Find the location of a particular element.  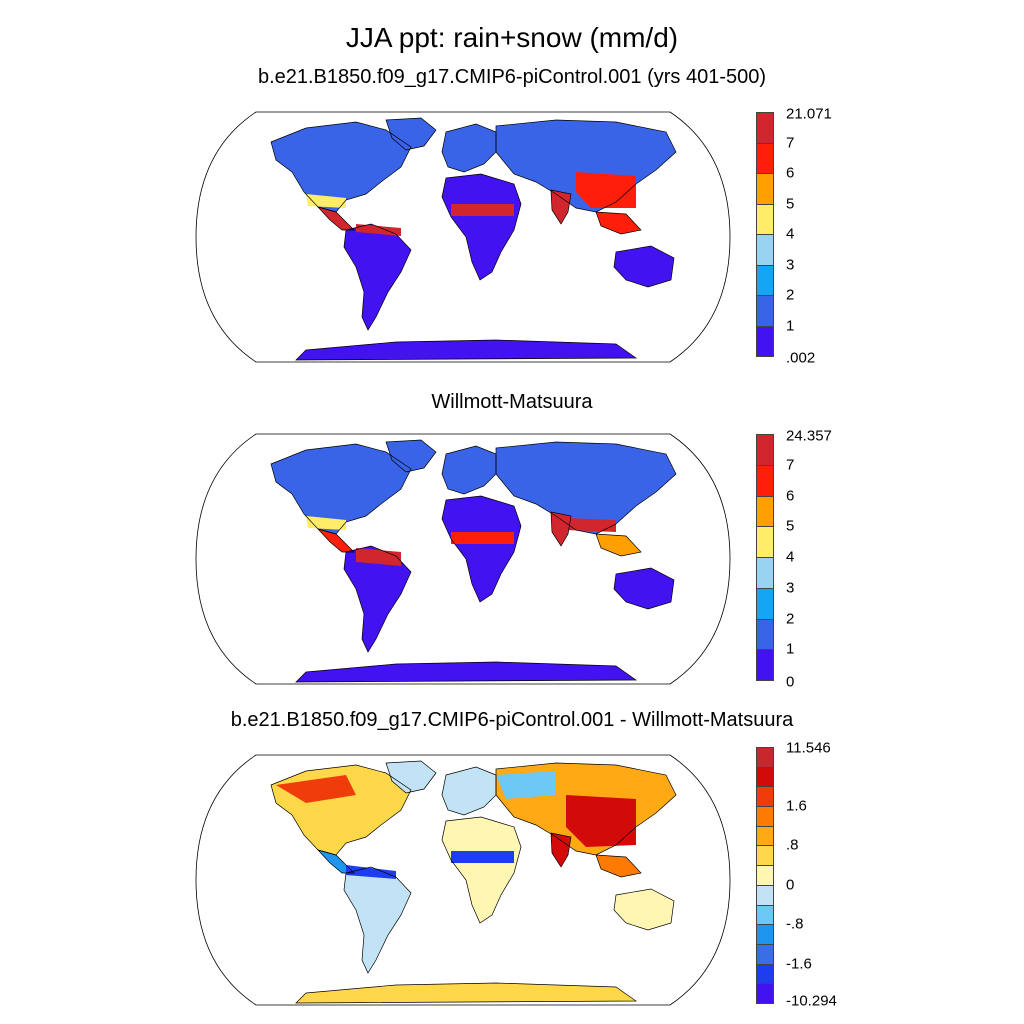

colorbar-label: 0 is located at coordinates (790, 682).